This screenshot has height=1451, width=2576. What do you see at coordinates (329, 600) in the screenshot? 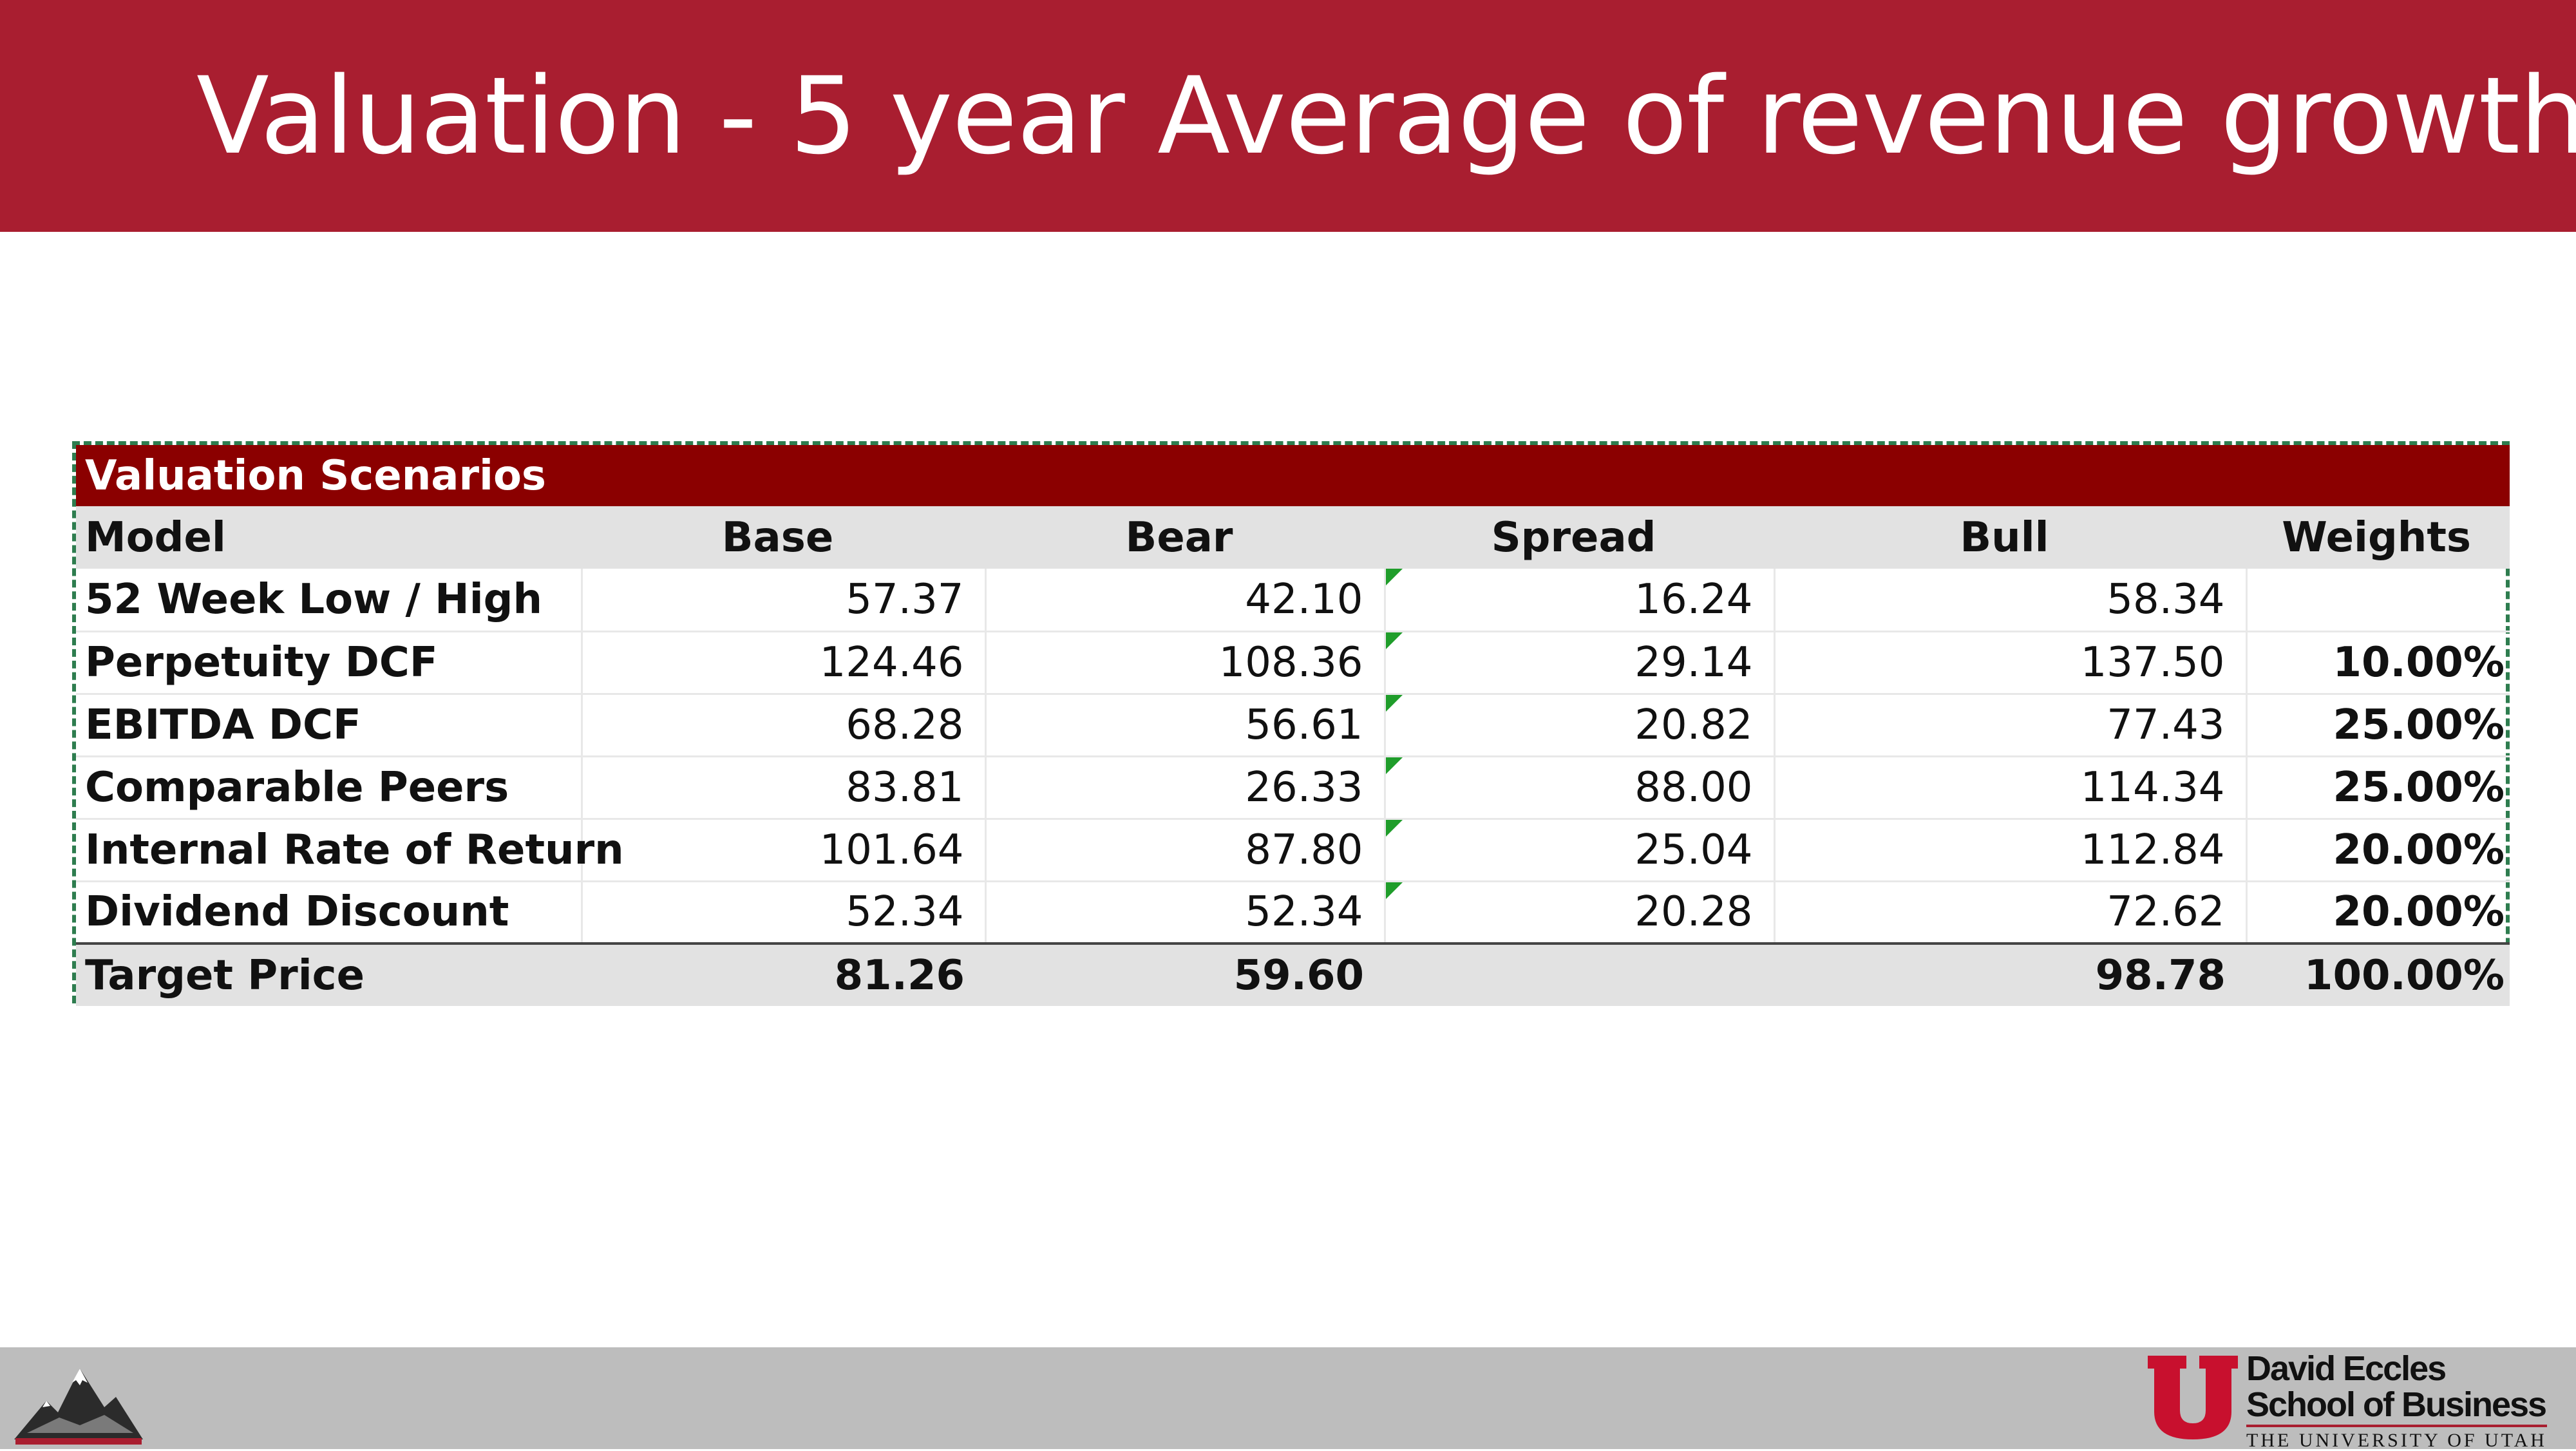
I see `model-name: 52 Week Low / High` at bounding box center [329, 600].